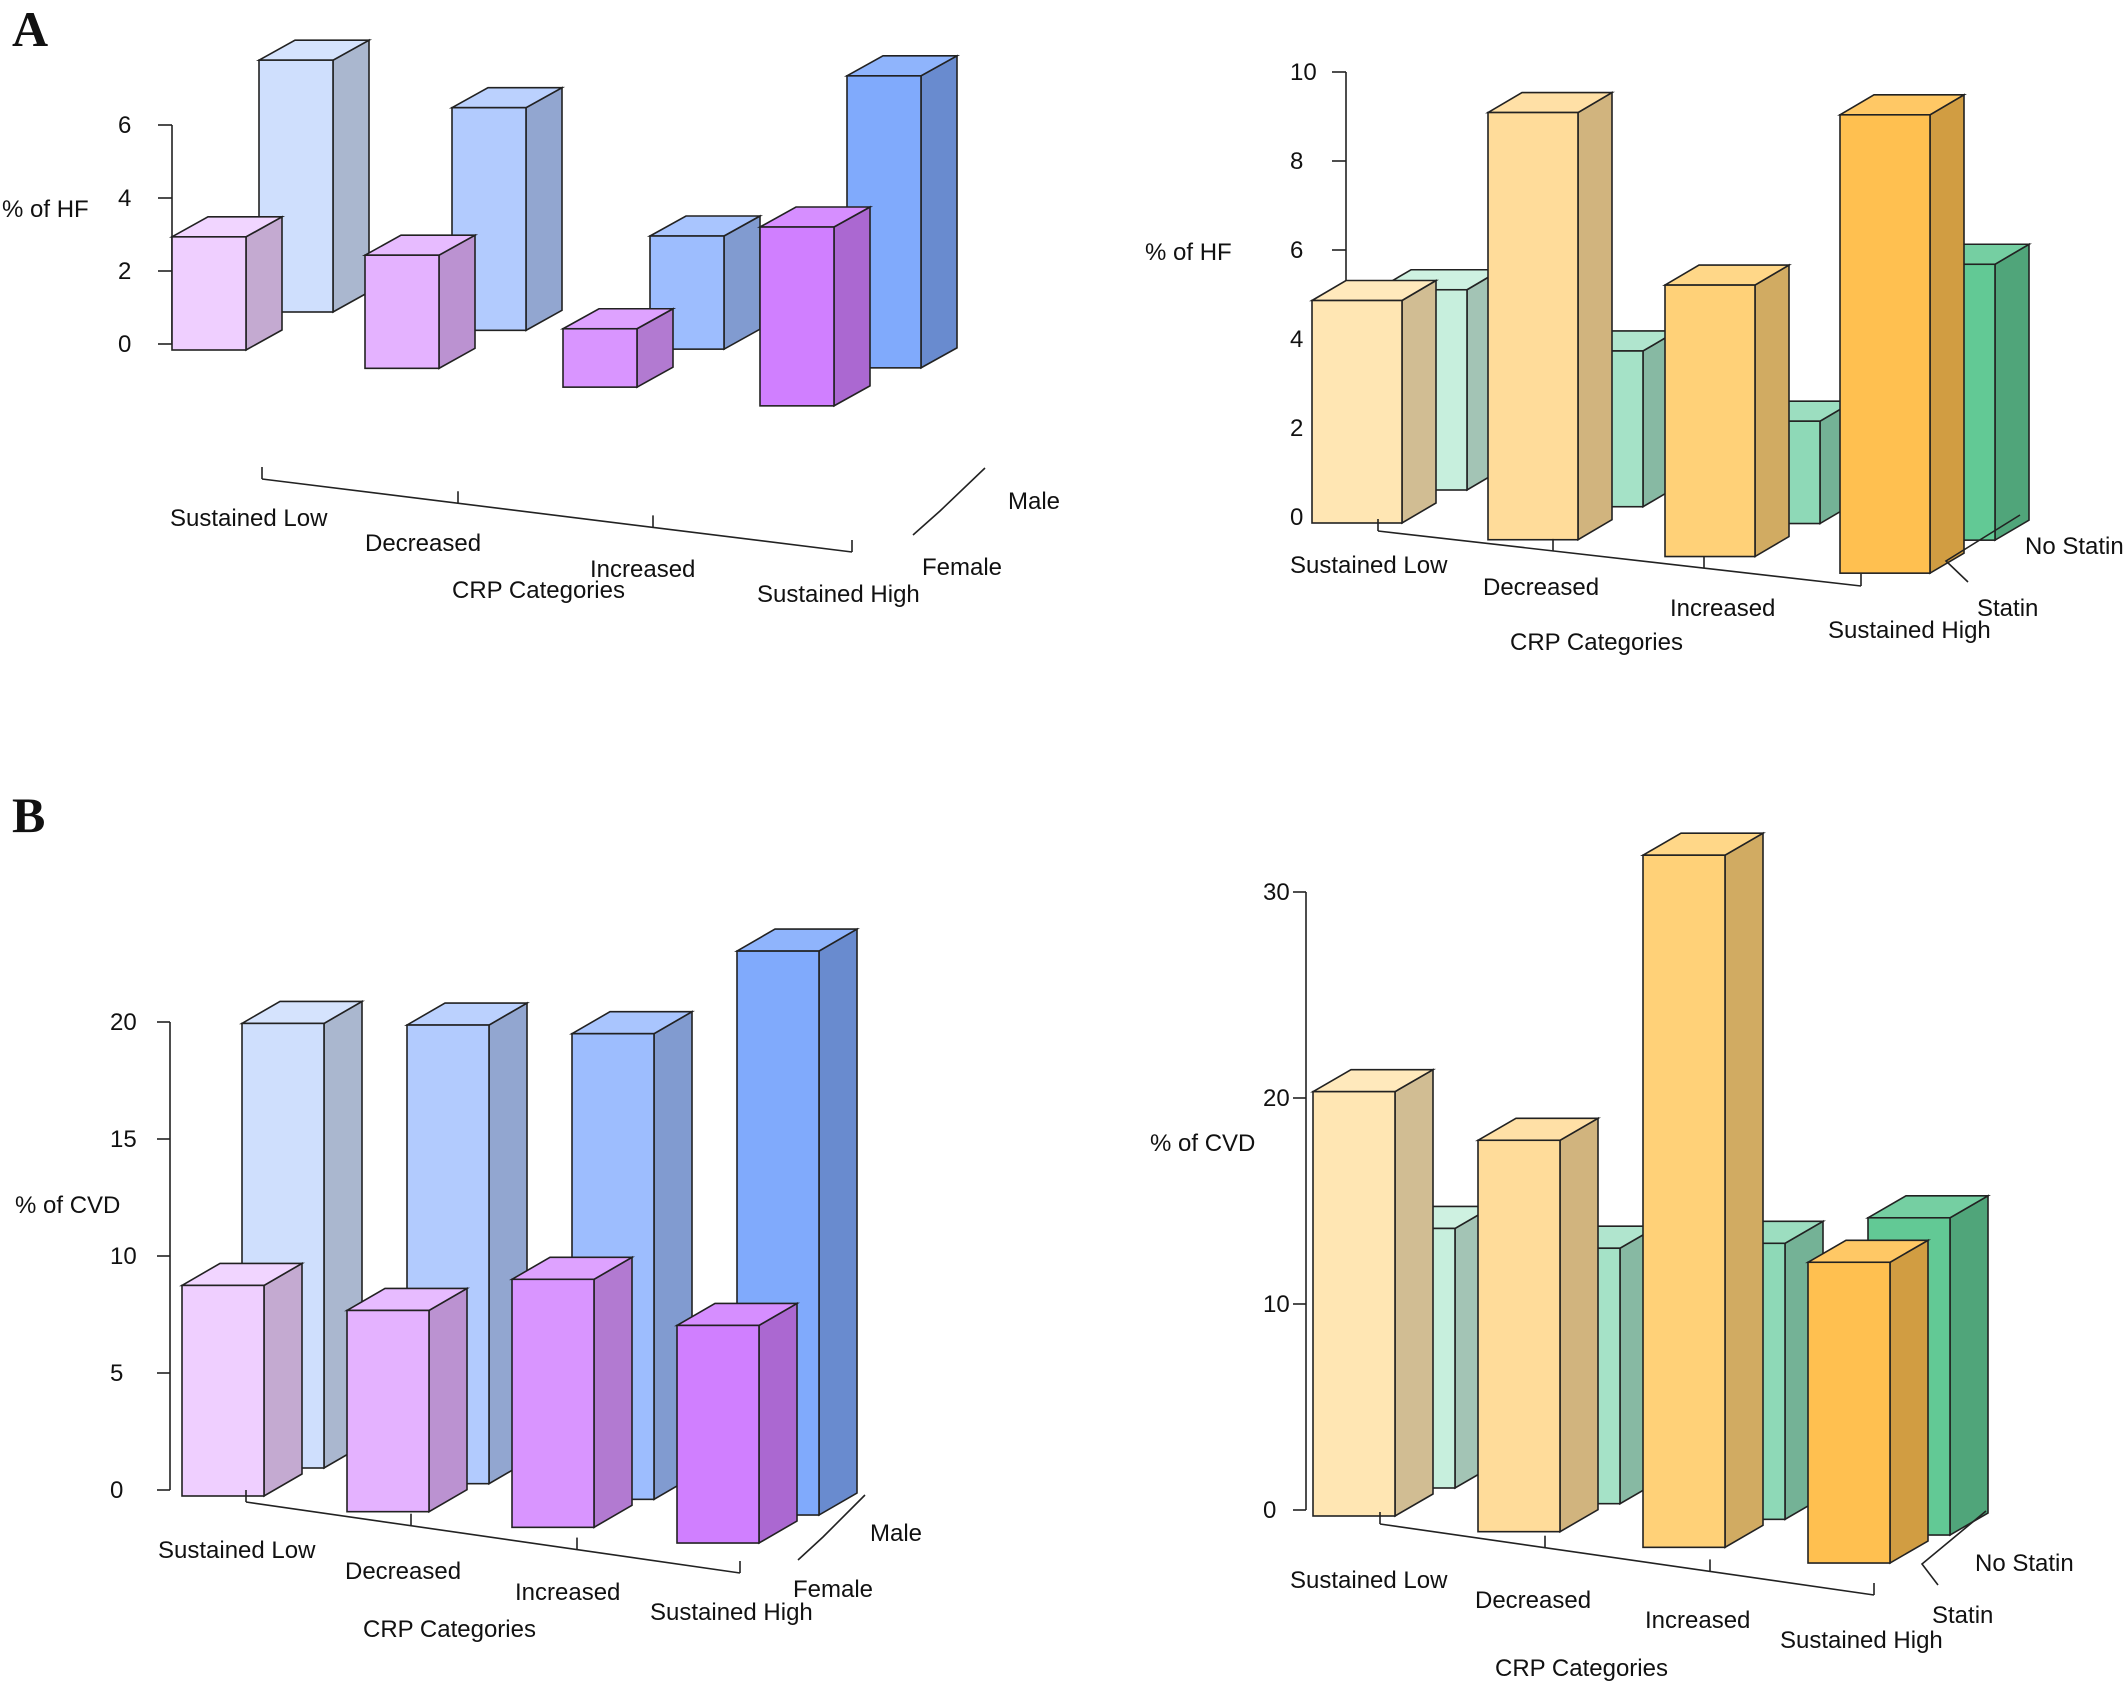 This screenshot has height=1696, width=2128. I want to click on y-tick-label-5: 10, so click(1303, 72).